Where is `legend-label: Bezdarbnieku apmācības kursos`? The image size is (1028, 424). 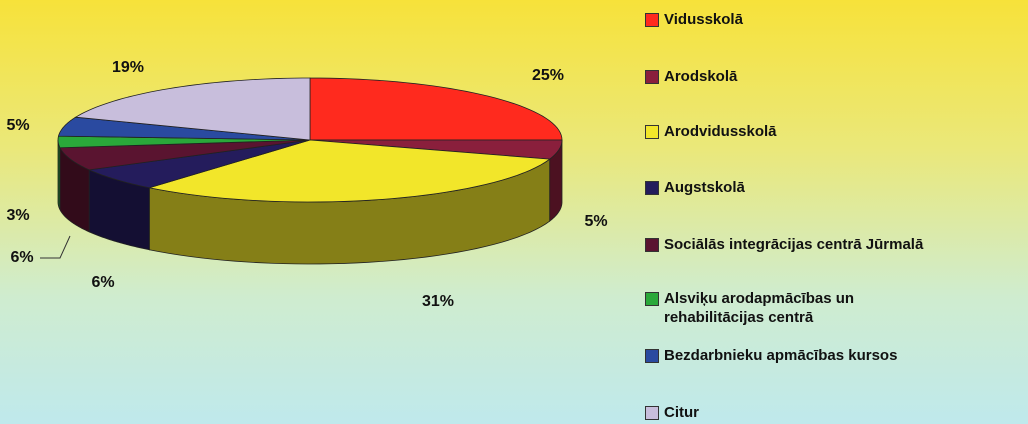
legend-label: Bezdarbnieku apmācības kursos is located at coordinates (781, 355).